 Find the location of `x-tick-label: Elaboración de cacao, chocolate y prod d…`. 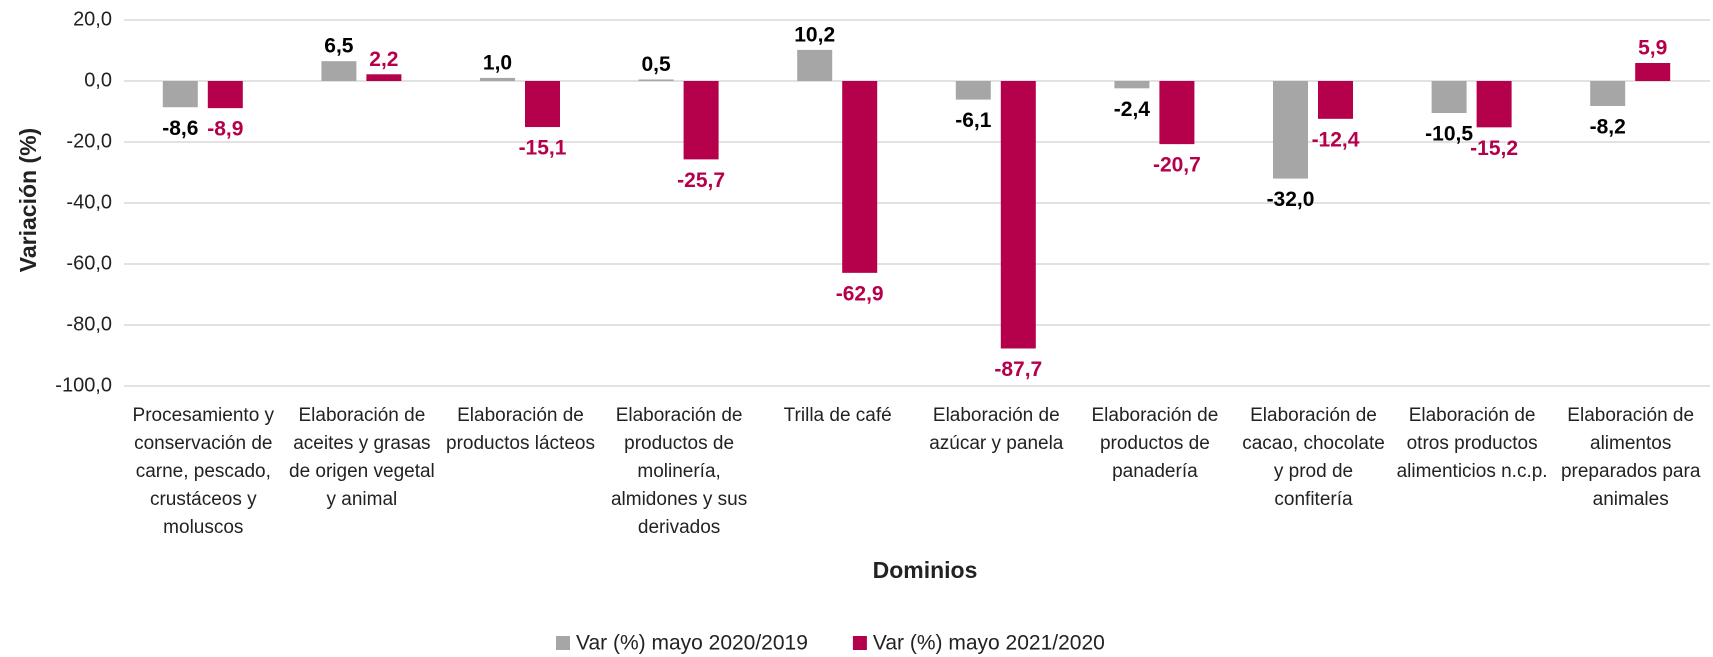

x-tick-label: Elaboración de cacao, chocolate y prod d… is located at coordinates (1313, 457).